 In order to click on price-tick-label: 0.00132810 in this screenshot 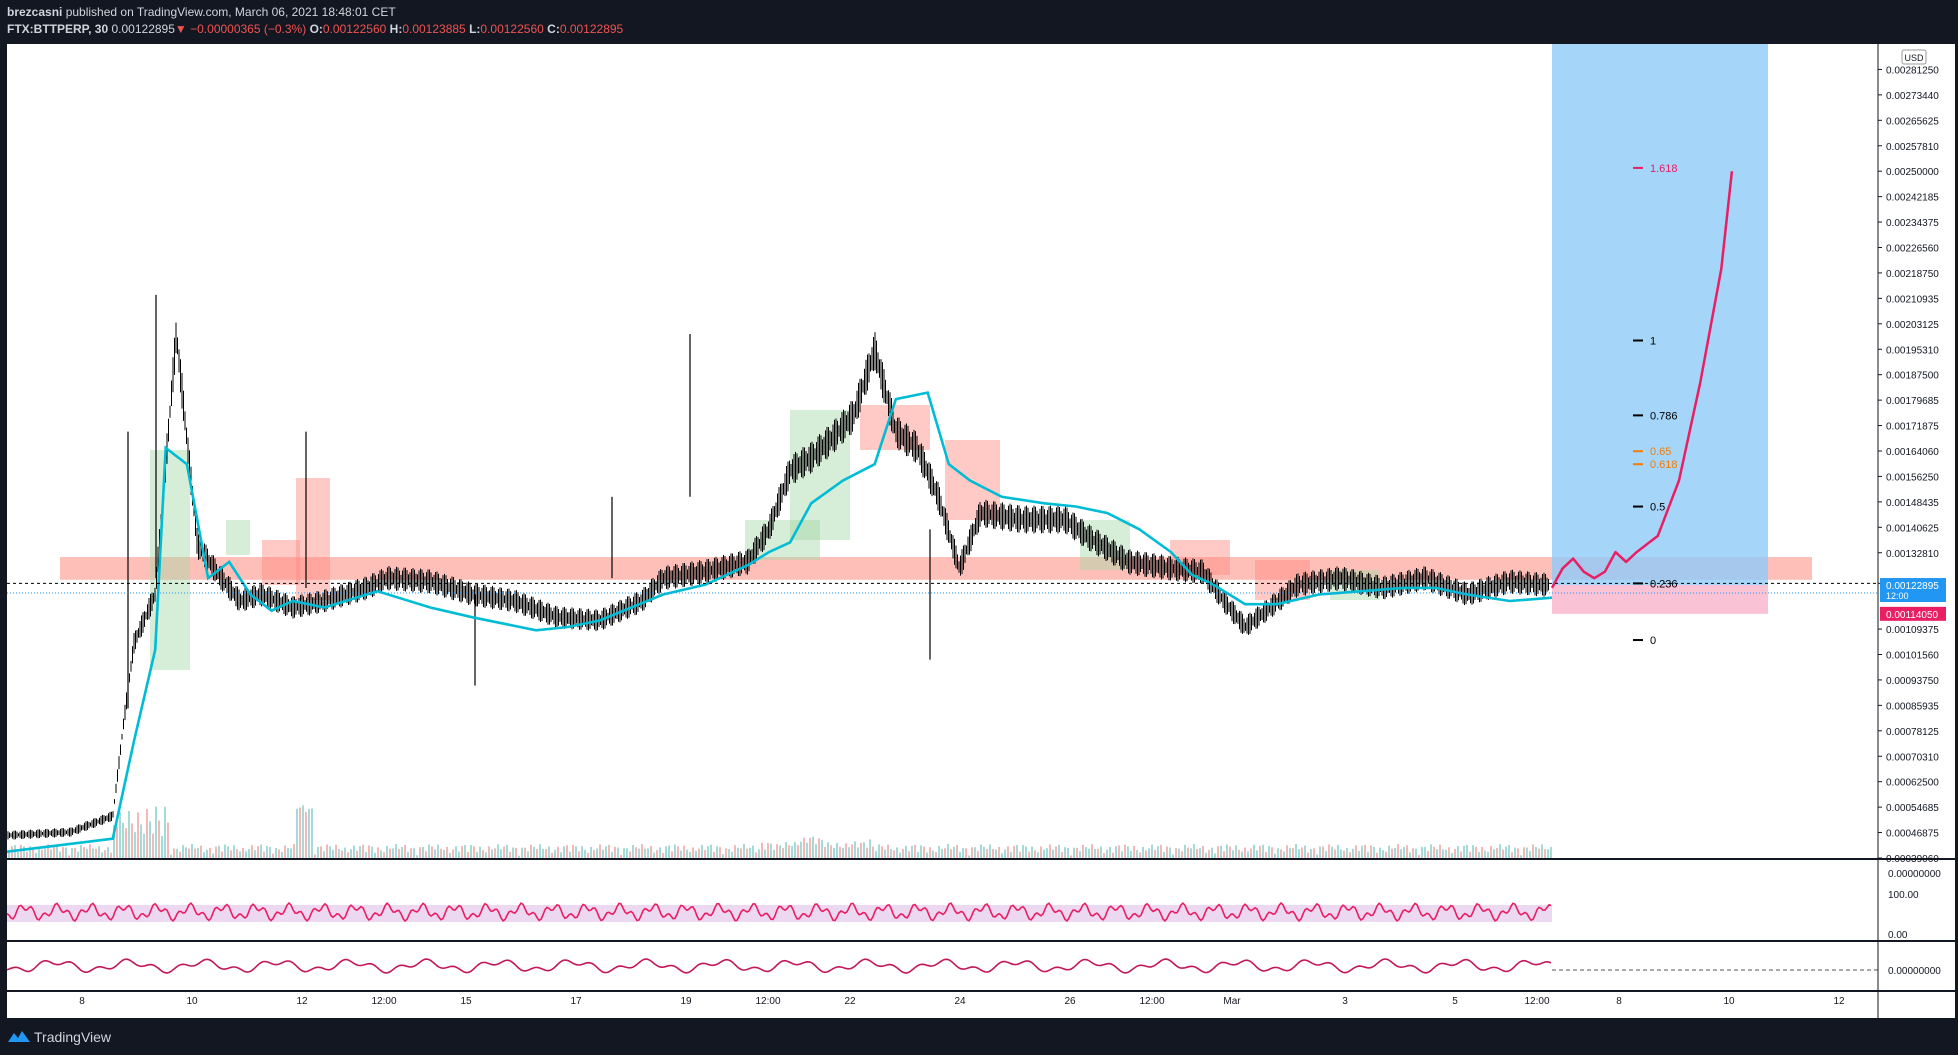, I will do `click(1912, 554)`.